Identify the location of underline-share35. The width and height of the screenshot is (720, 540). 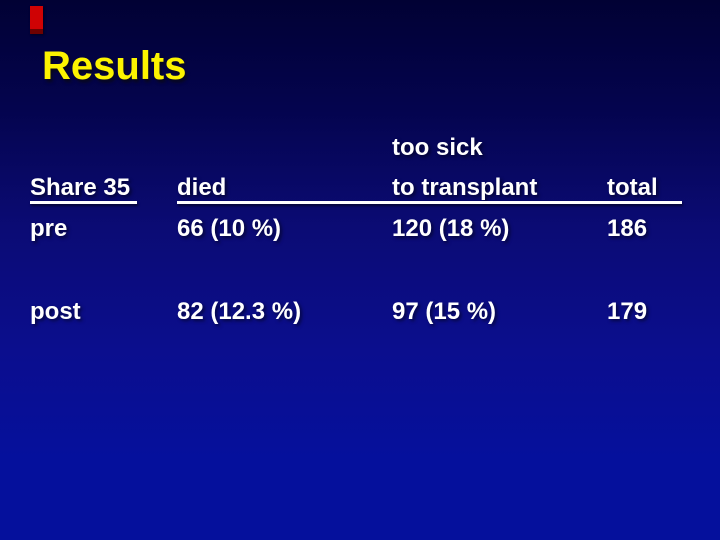
(83, 202).